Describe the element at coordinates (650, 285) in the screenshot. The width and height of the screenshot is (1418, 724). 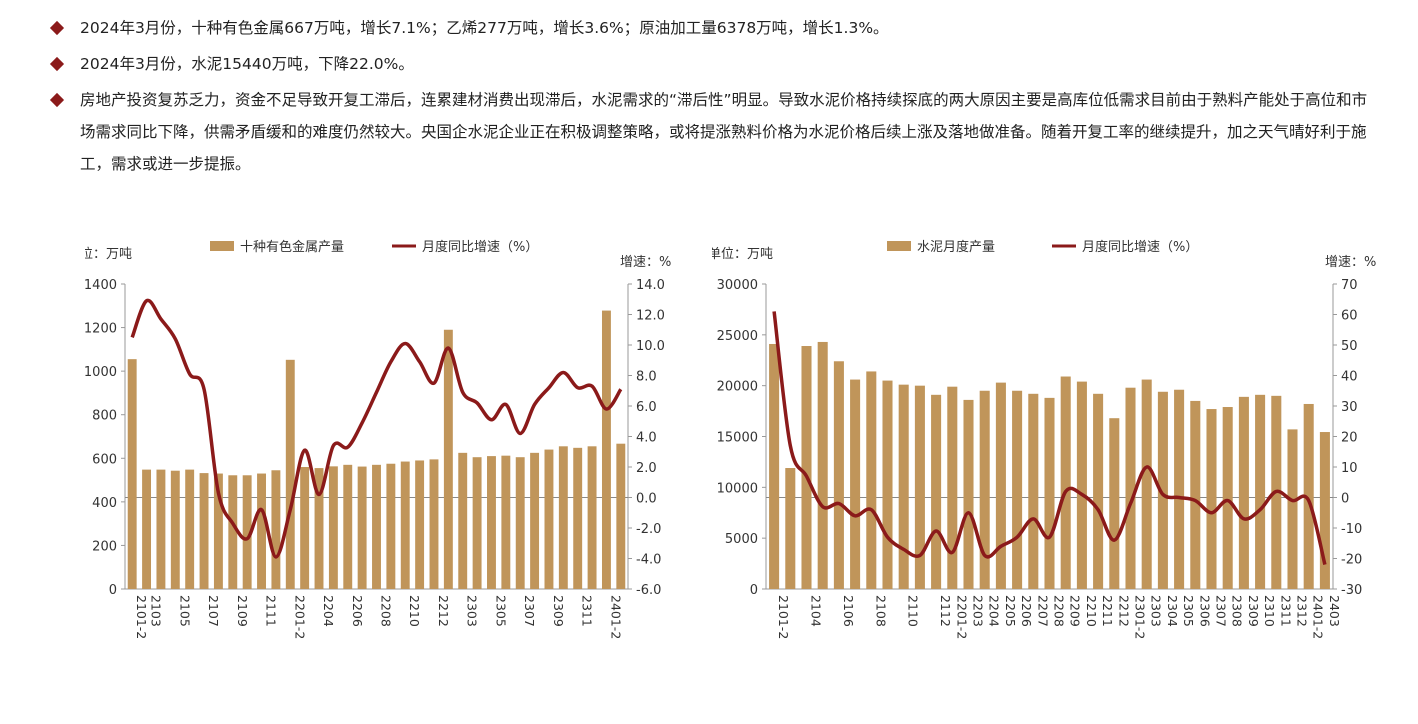
I see `right-tick-label: 14.0` at that location.